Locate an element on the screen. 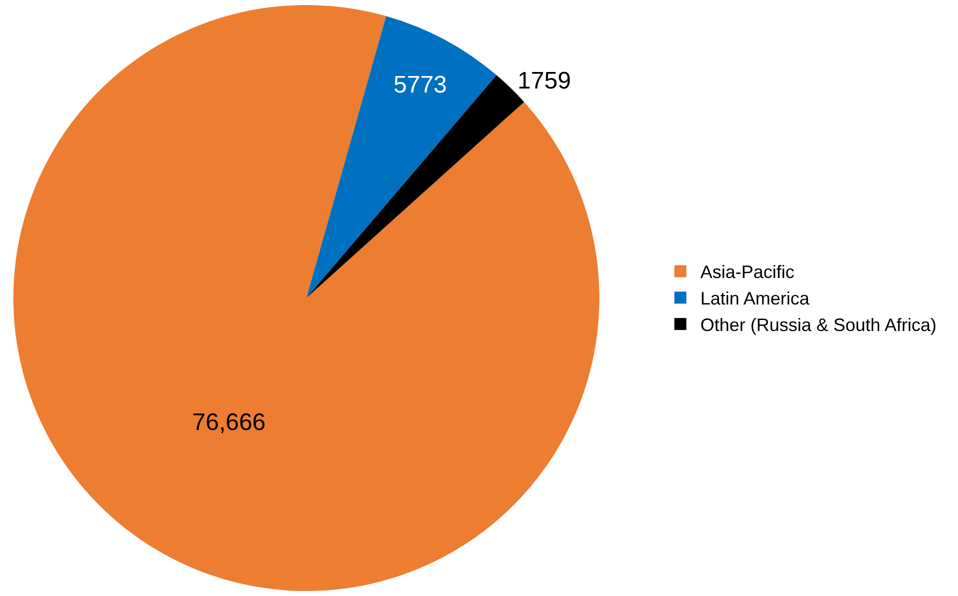  data-label: 76,666 is located at coordinates (229, 422).